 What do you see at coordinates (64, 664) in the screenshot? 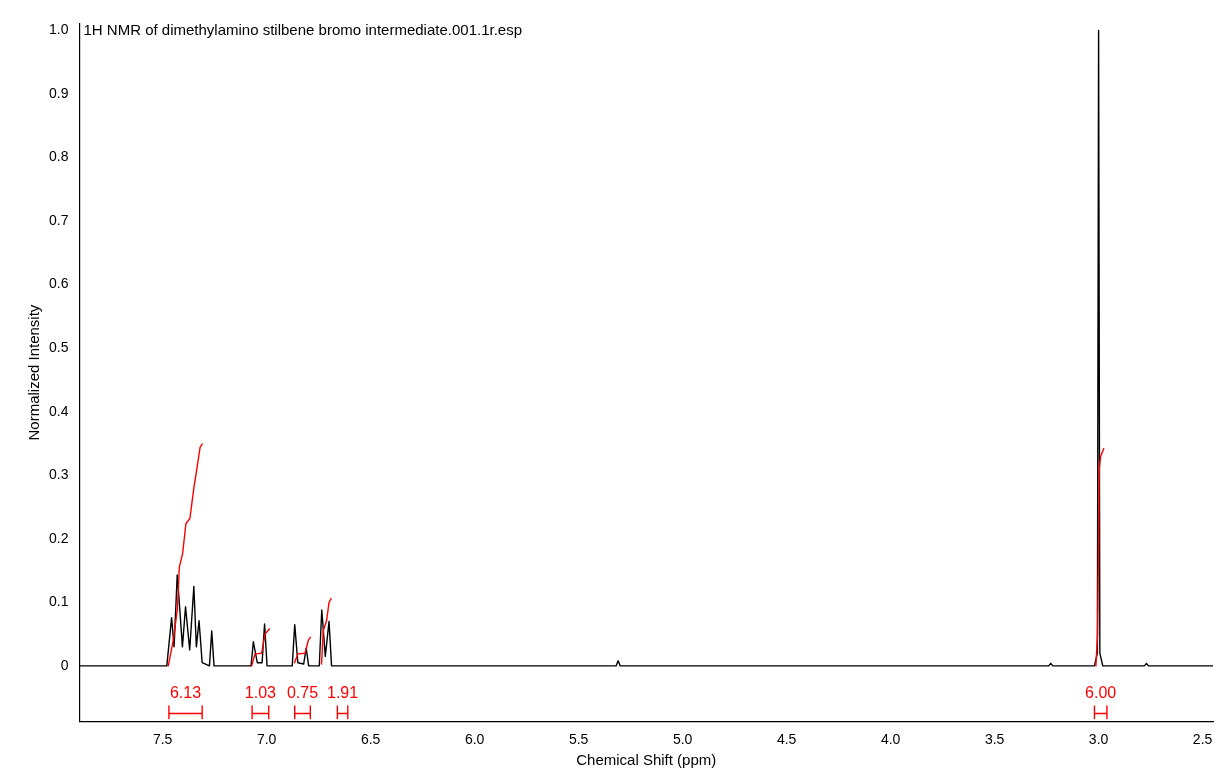
I see `y-tick-label: 0` at bounding box center [64, 664].